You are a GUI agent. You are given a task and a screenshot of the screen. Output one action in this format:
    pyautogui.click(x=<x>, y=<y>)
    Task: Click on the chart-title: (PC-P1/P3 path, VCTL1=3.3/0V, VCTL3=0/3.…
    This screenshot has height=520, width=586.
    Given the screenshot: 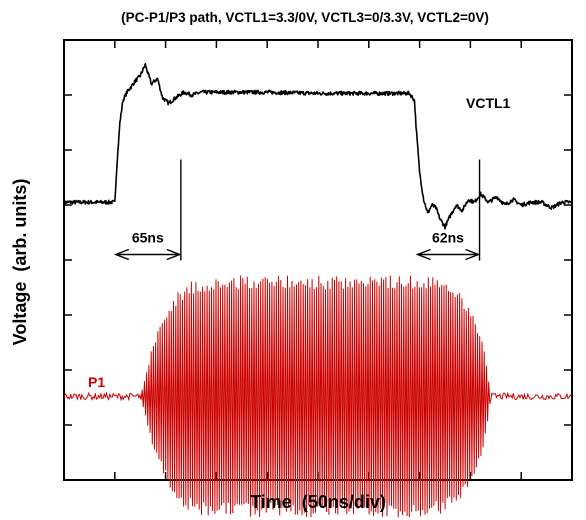 What is the action you would take?
    pyautogui.click(x=305, y=17)
    